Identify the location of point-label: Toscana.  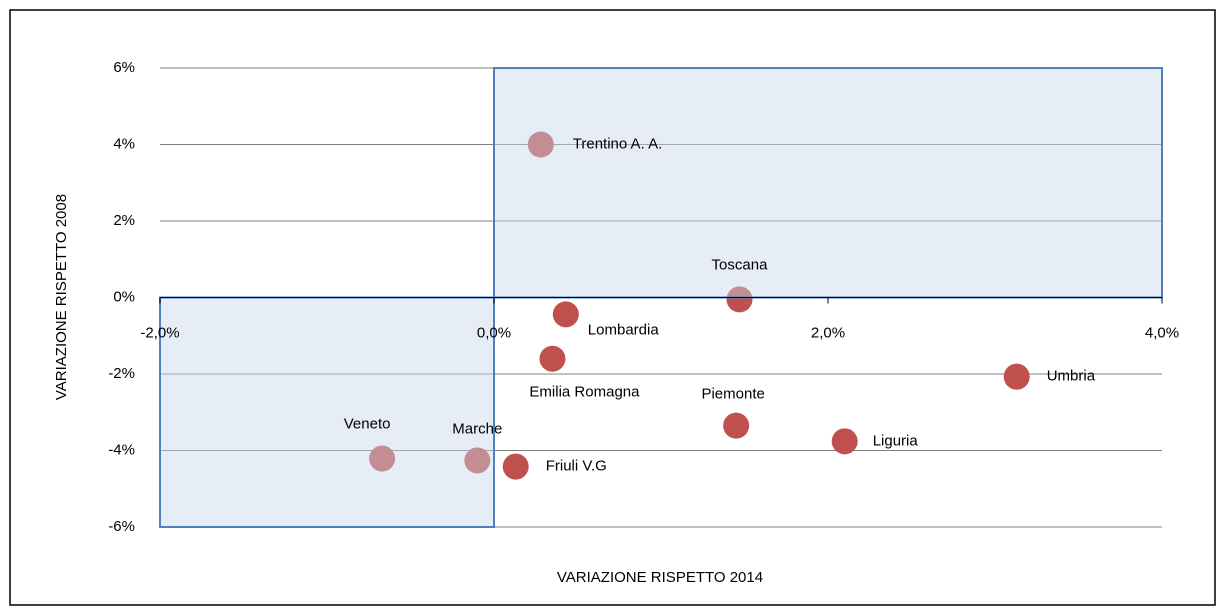
(740, 264).